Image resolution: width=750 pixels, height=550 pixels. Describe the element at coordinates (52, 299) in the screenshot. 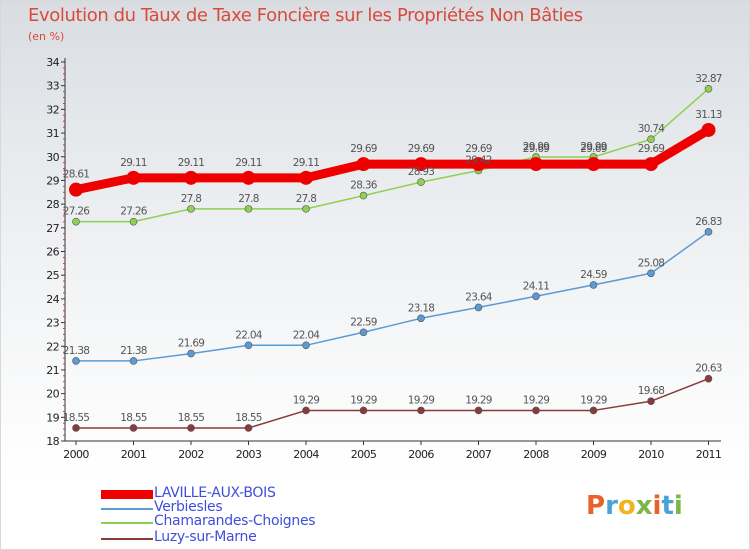

I see `y-tick-label: 24` at that location.